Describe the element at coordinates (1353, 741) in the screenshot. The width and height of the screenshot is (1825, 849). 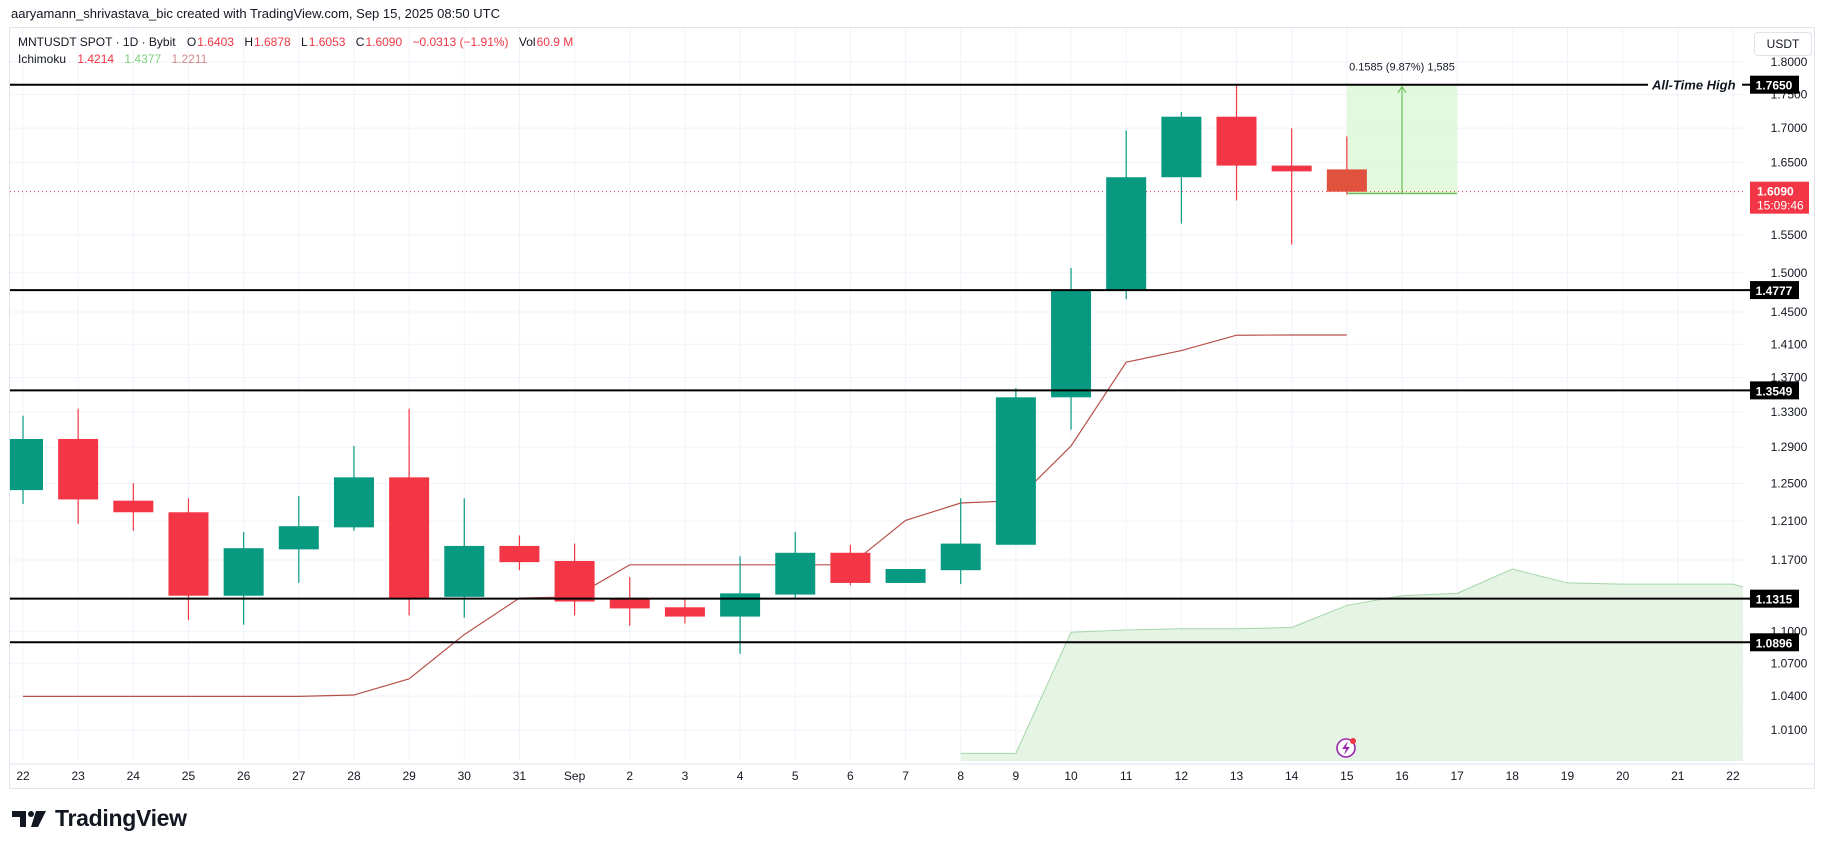
I see `notification-dot` at that location.